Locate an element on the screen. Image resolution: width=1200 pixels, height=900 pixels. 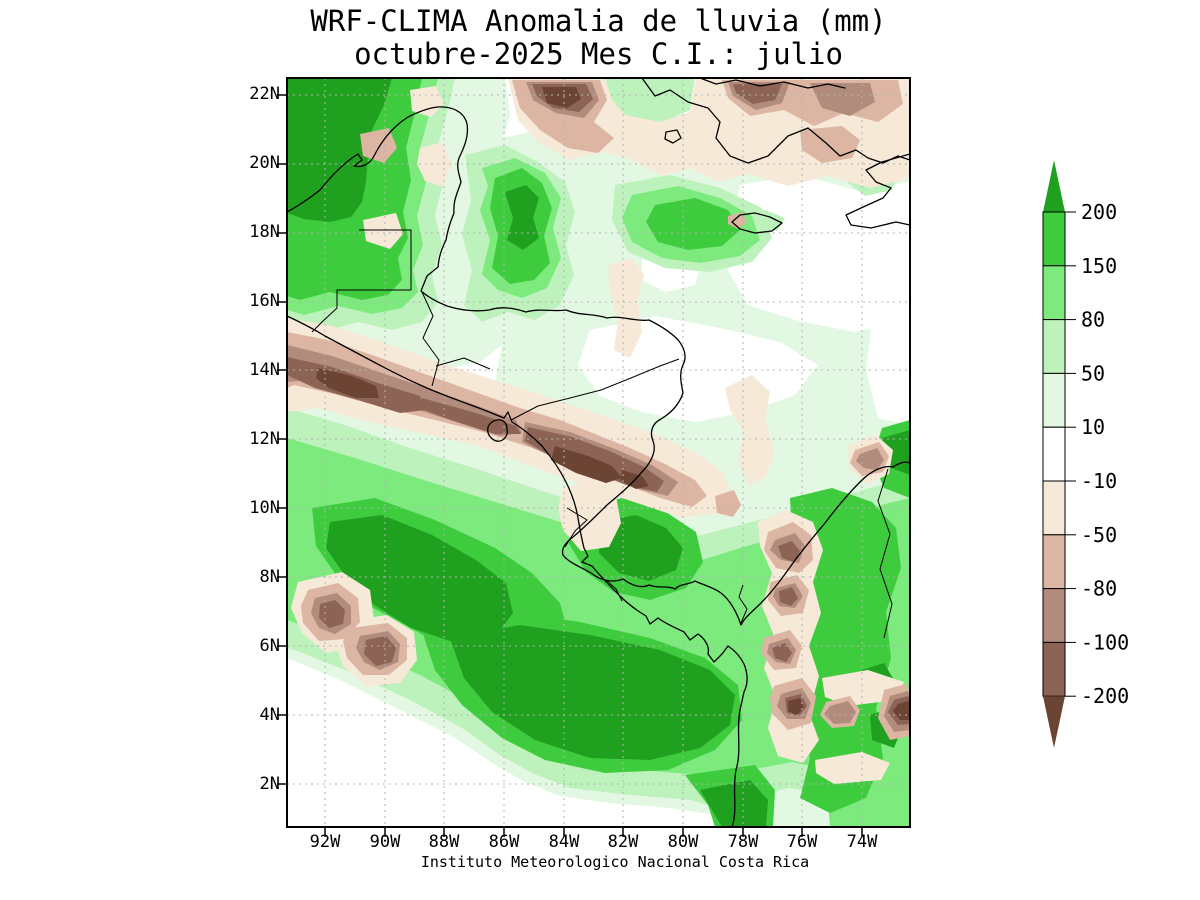
colorbar-label: 50 is located at coordinates (1093, 373).